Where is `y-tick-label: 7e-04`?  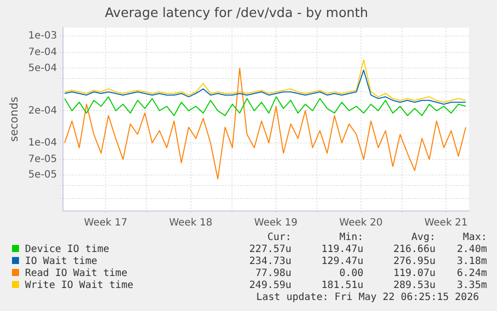 y-tick-label: 7e-04 is located at coordinates (43, 52).